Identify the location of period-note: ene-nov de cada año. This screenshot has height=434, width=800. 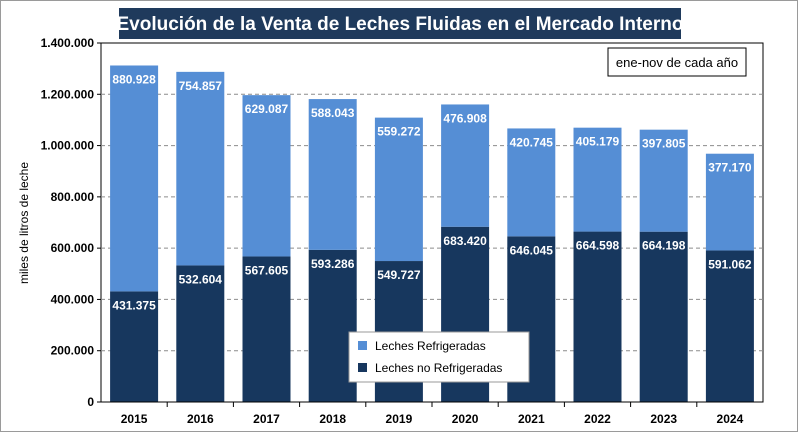
(677, 62).